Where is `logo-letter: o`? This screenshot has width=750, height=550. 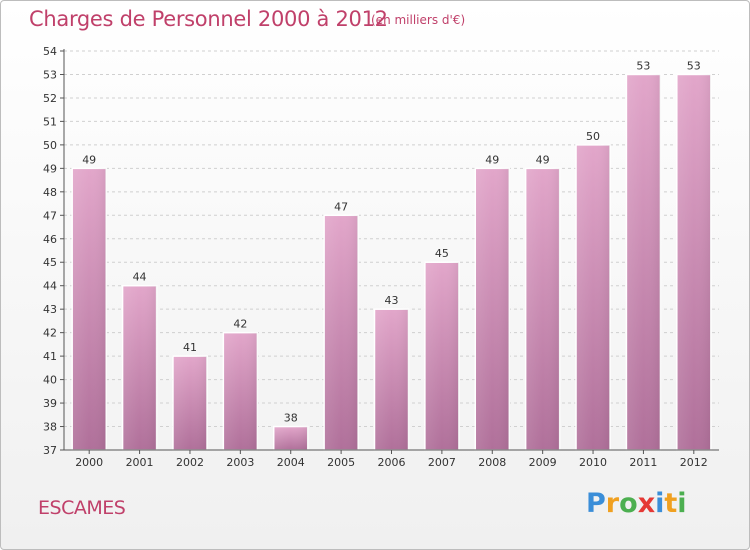
logo-letter: o is located at coordinates (628, 503).